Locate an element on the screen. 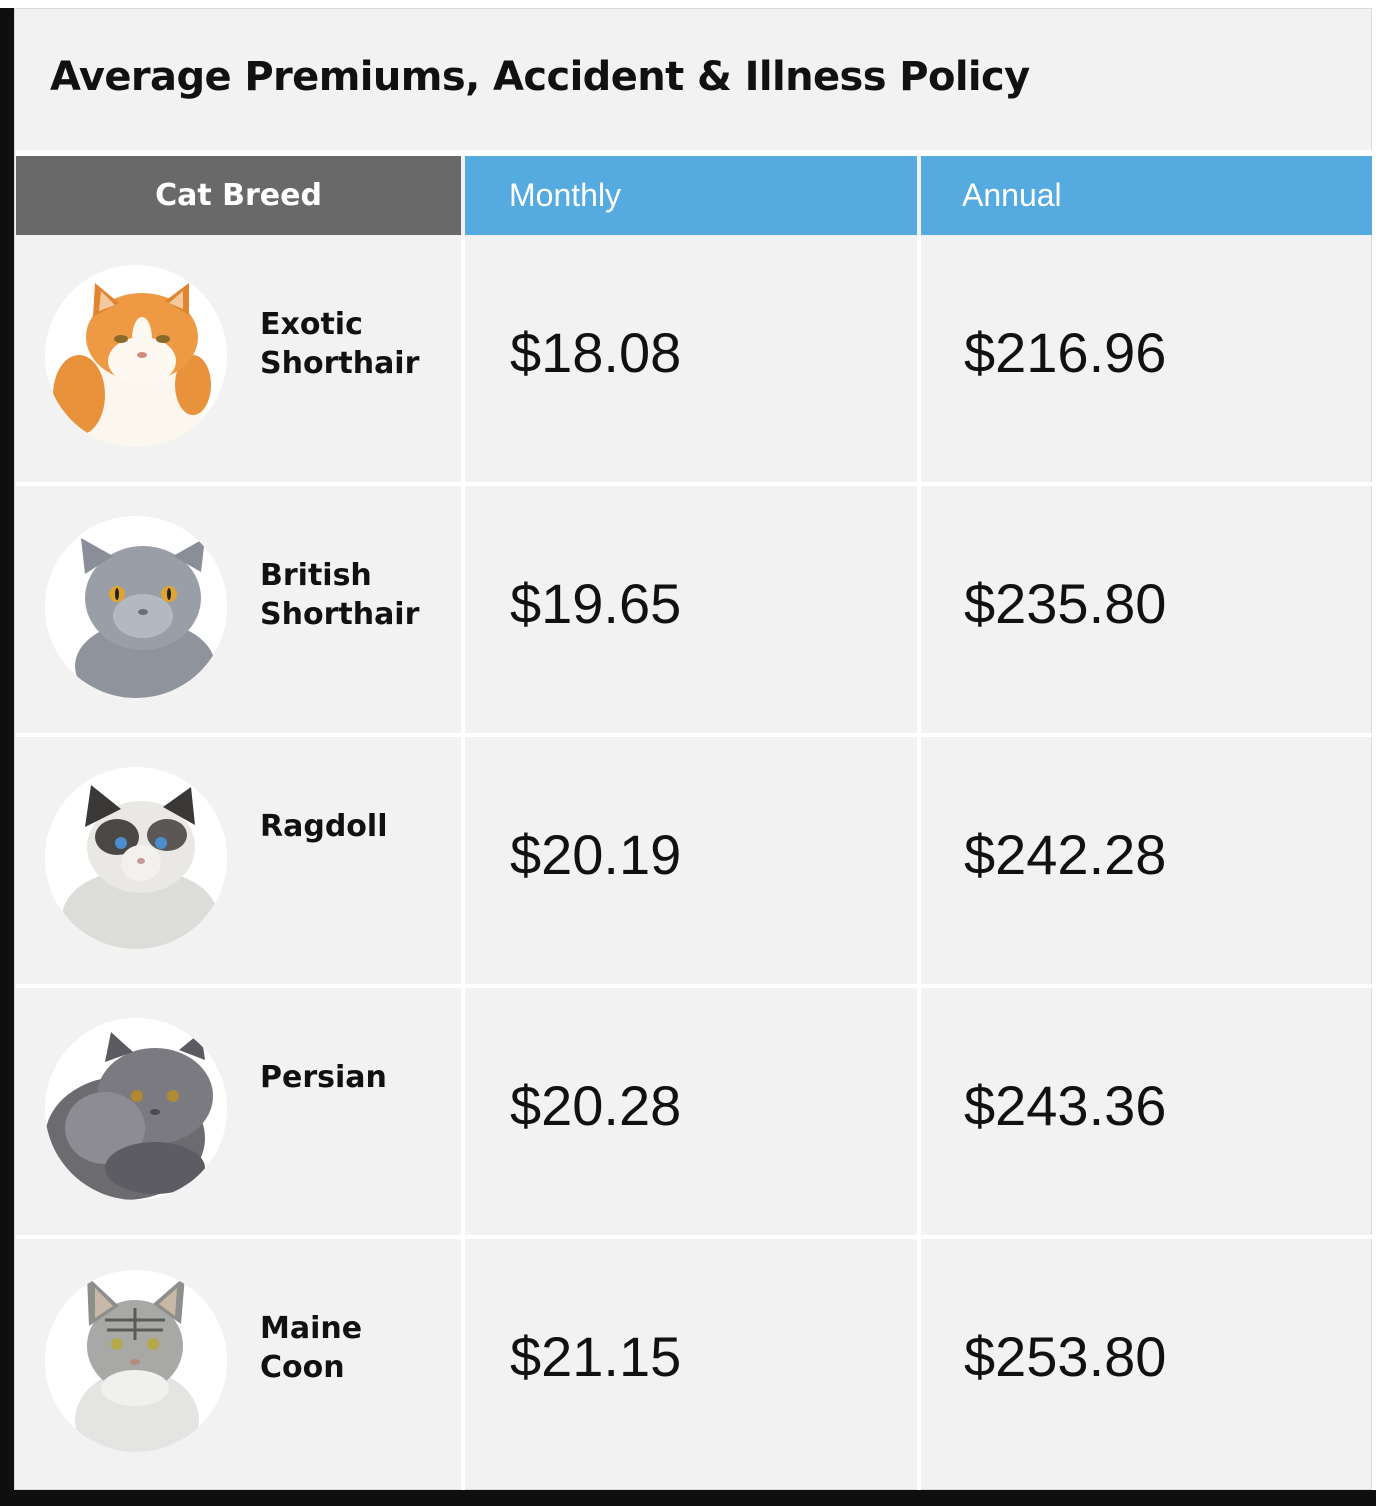  breed-name: Maine Coon is located at coordinates (311, 1348).